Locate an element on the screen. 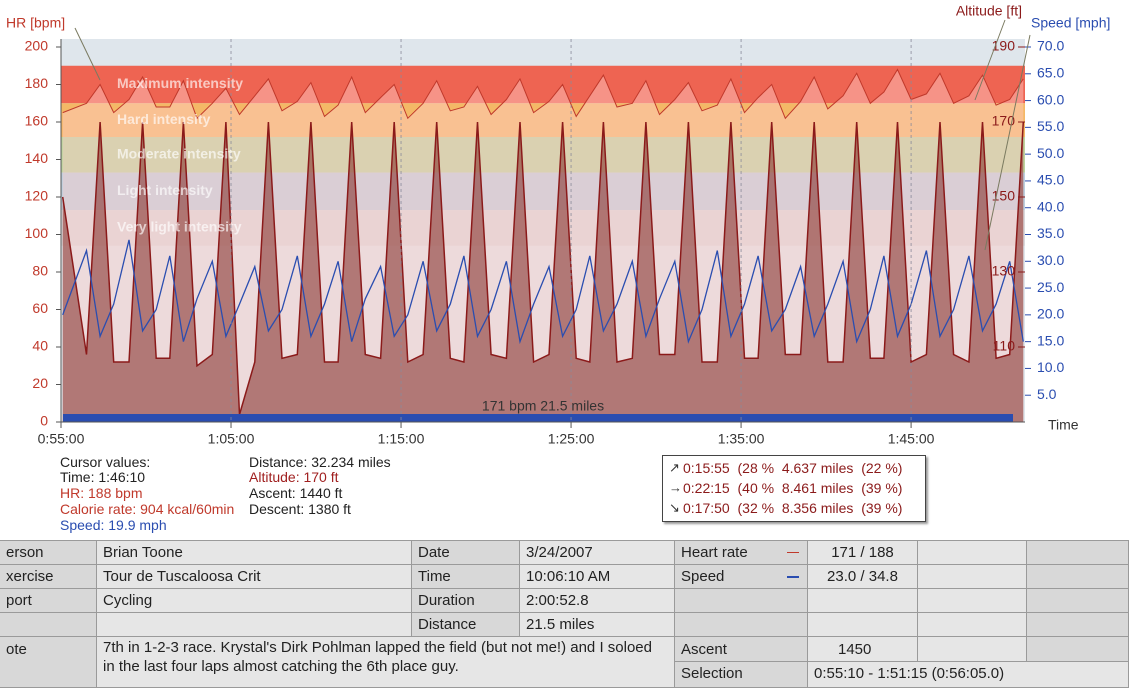 This screenshot has height=688, width=1129. label-text: Speed is located at coordinates (703, 576).